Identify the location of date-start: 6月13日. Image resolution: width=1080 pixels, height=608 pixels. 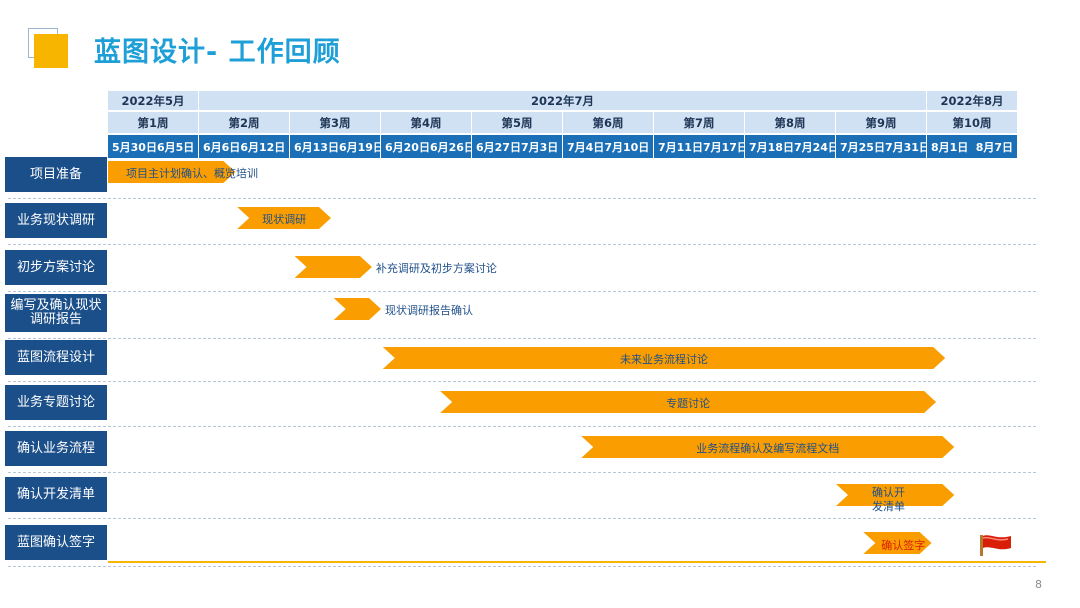
(316, 147).